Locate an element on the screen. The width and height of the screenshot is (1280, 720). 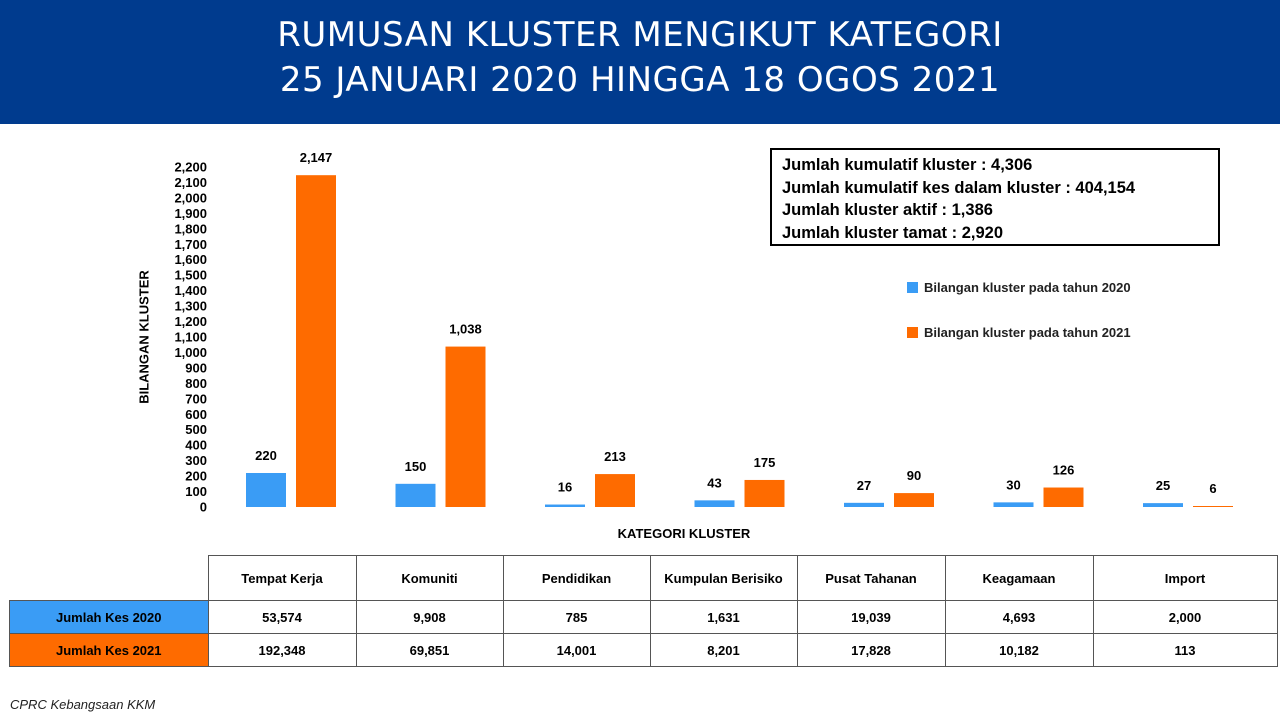
legend-item-2020: Bilangan kluster pada tahun 2020 is located at coordinates (1019, 287).